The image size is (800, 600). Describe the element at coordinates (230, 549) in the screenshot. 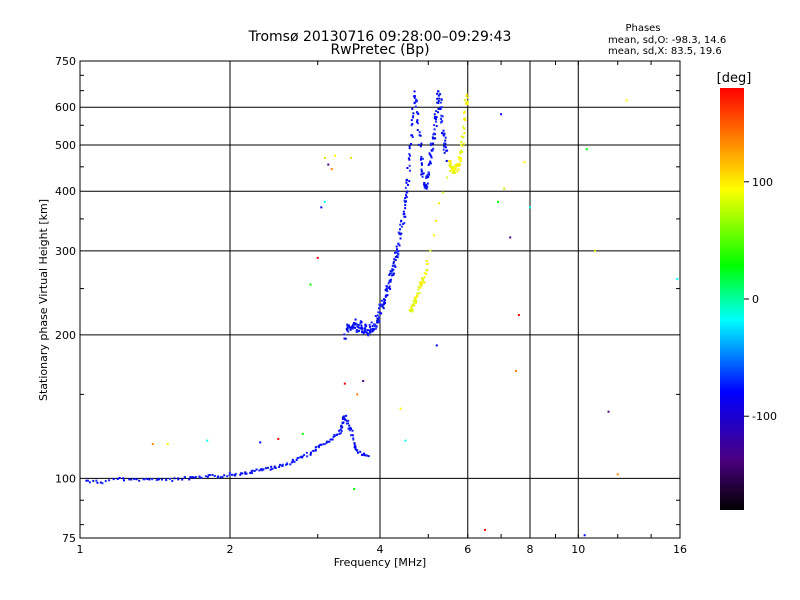

I see `x-tick-label: 2` at that location.